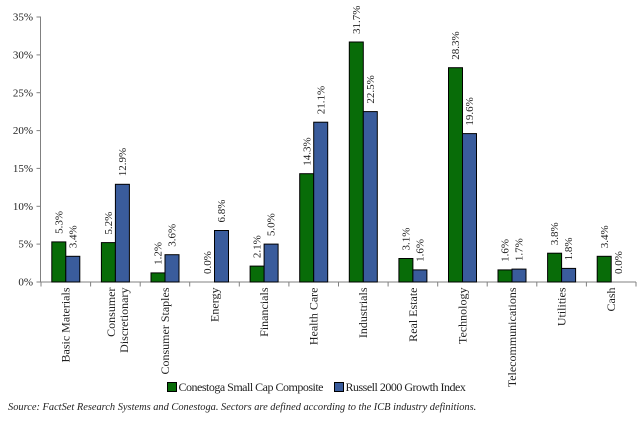 The height and width of the screenshot is (424, 640). I want to click on svg-text: 0%, so click(25, 283).